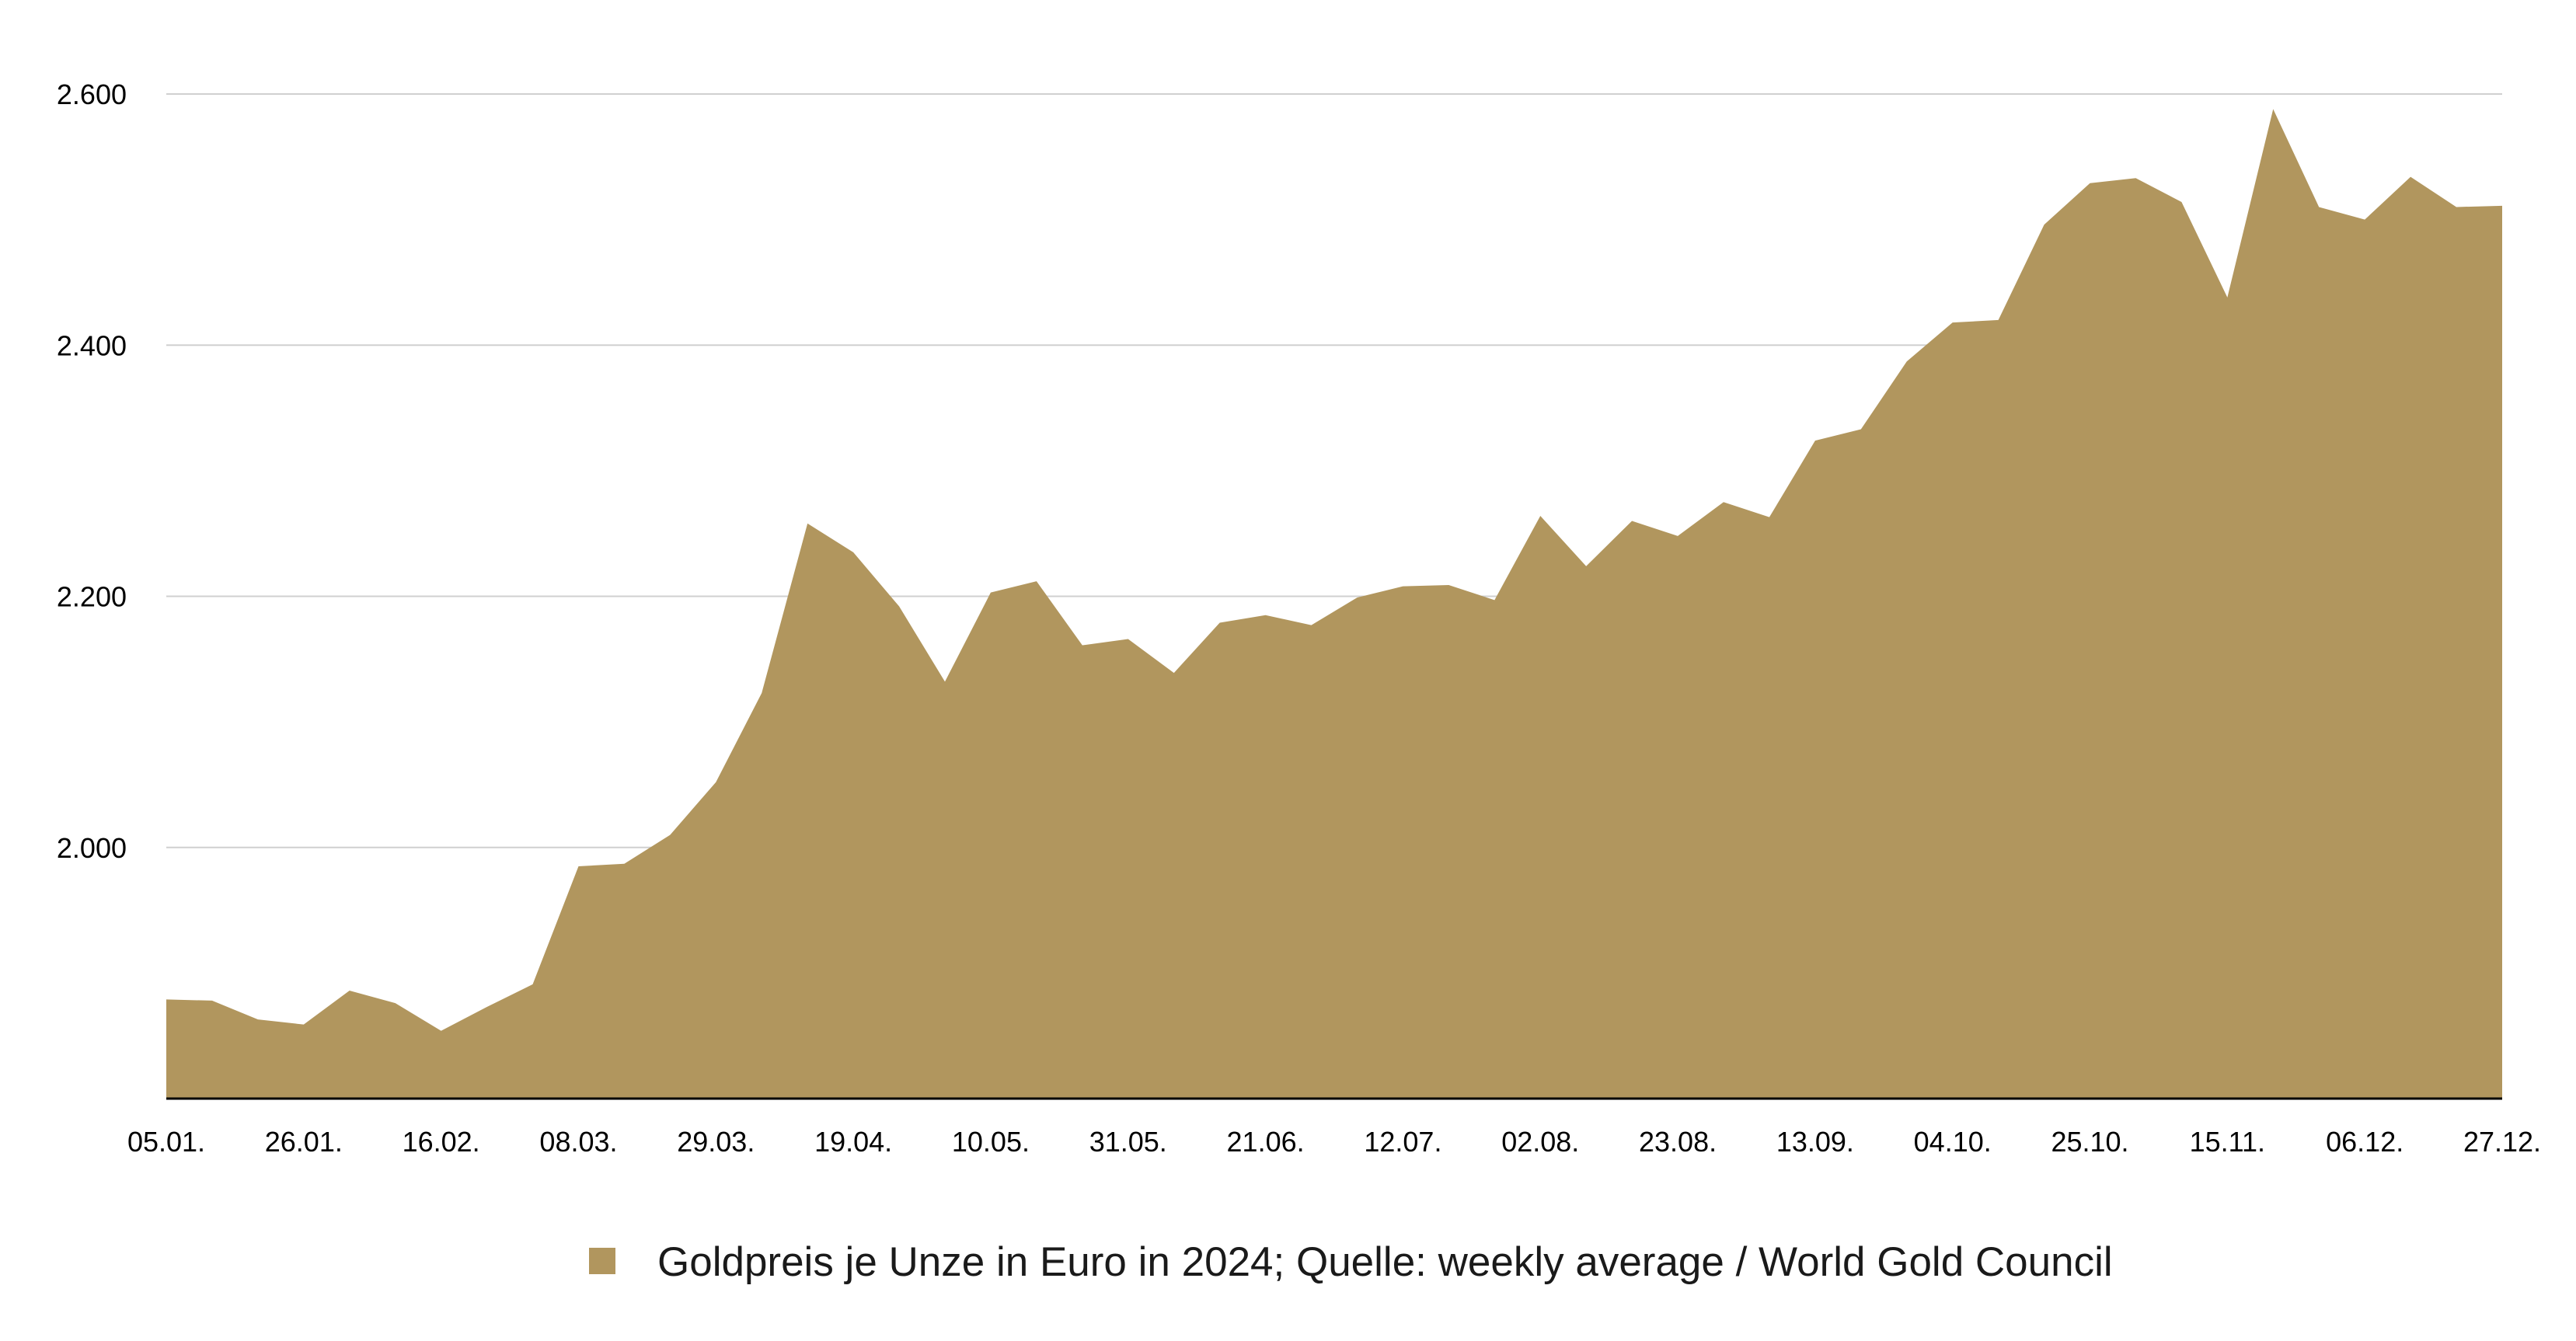  I want to click on y-axis-tick-labels: 2.000 2.200 2.400 2.600, so click(92, 471).